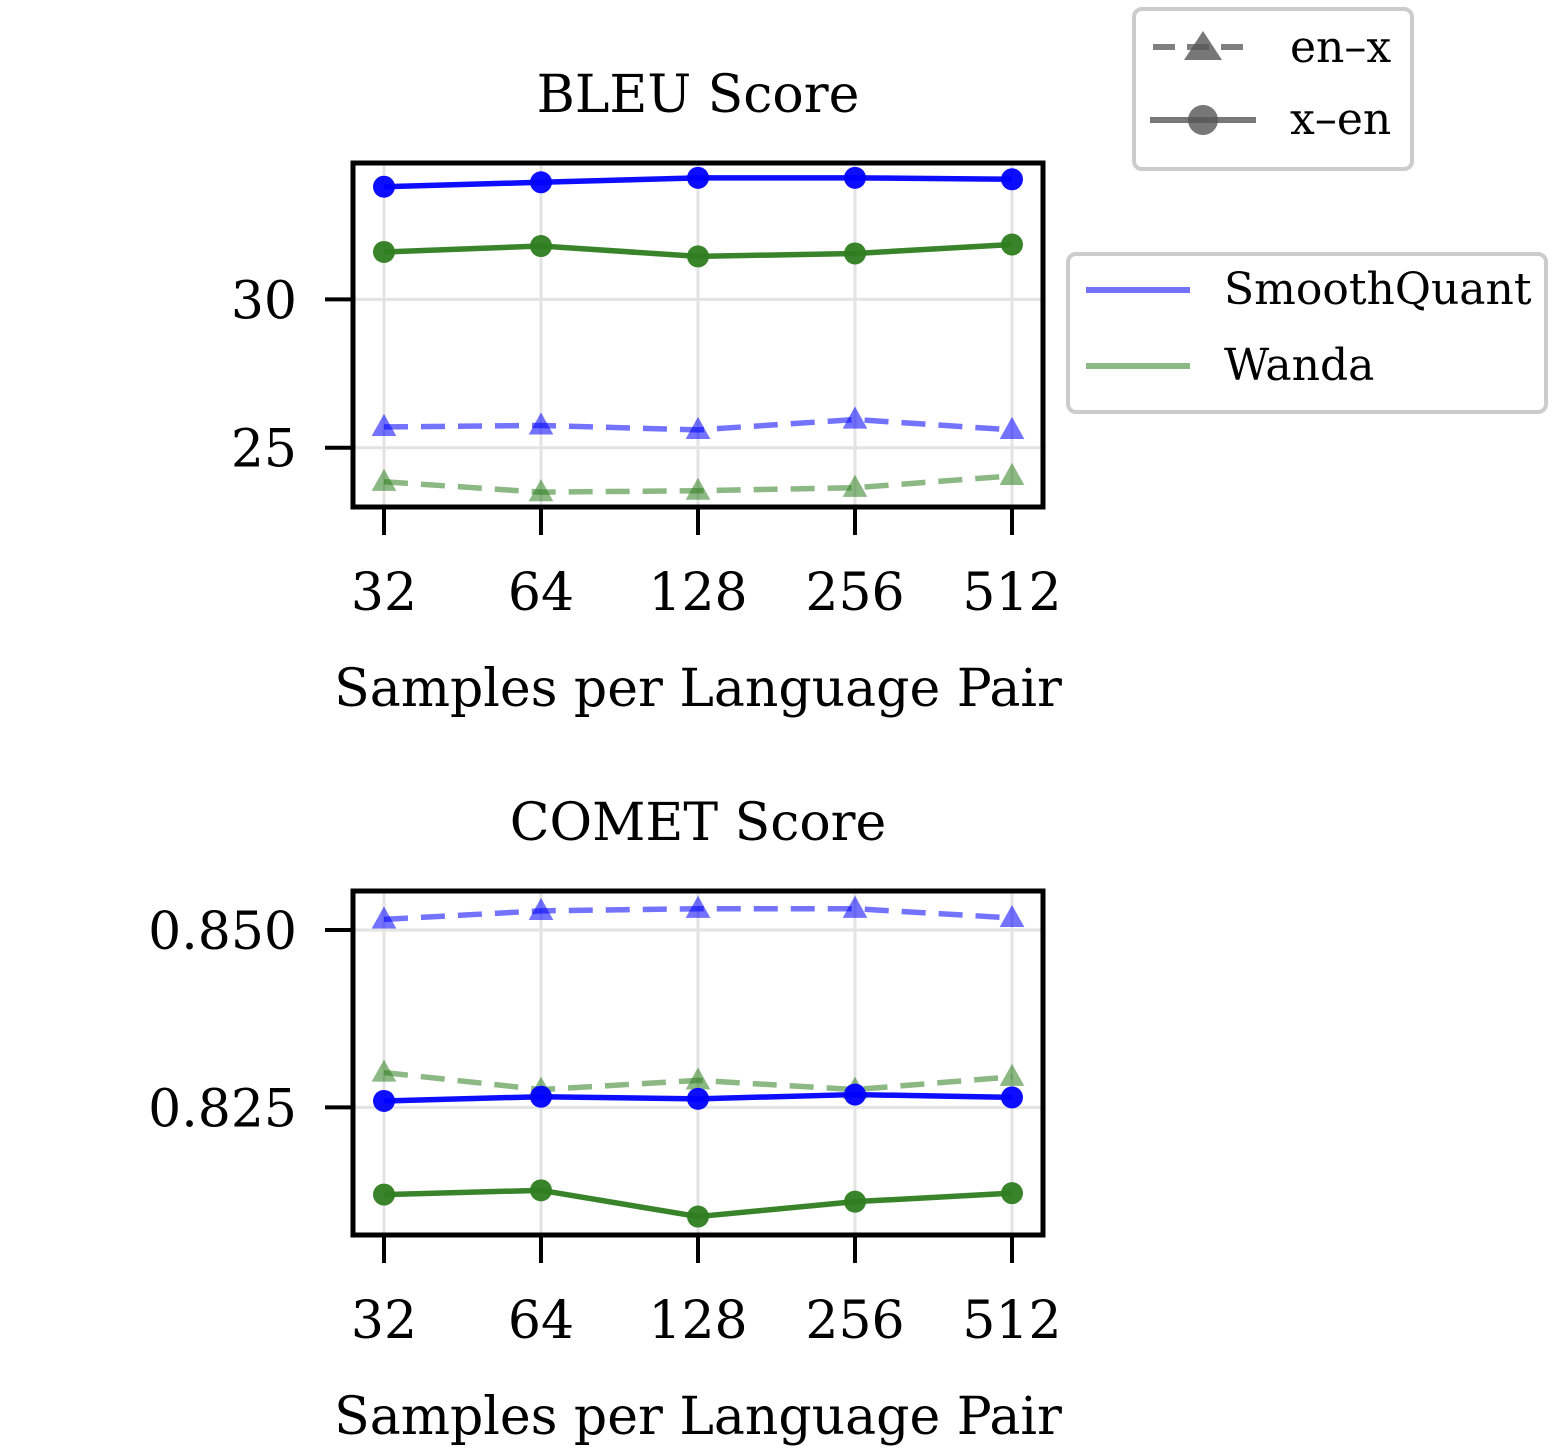  I want to click on legend-label-x-en: x–en, so click(1340, 119).